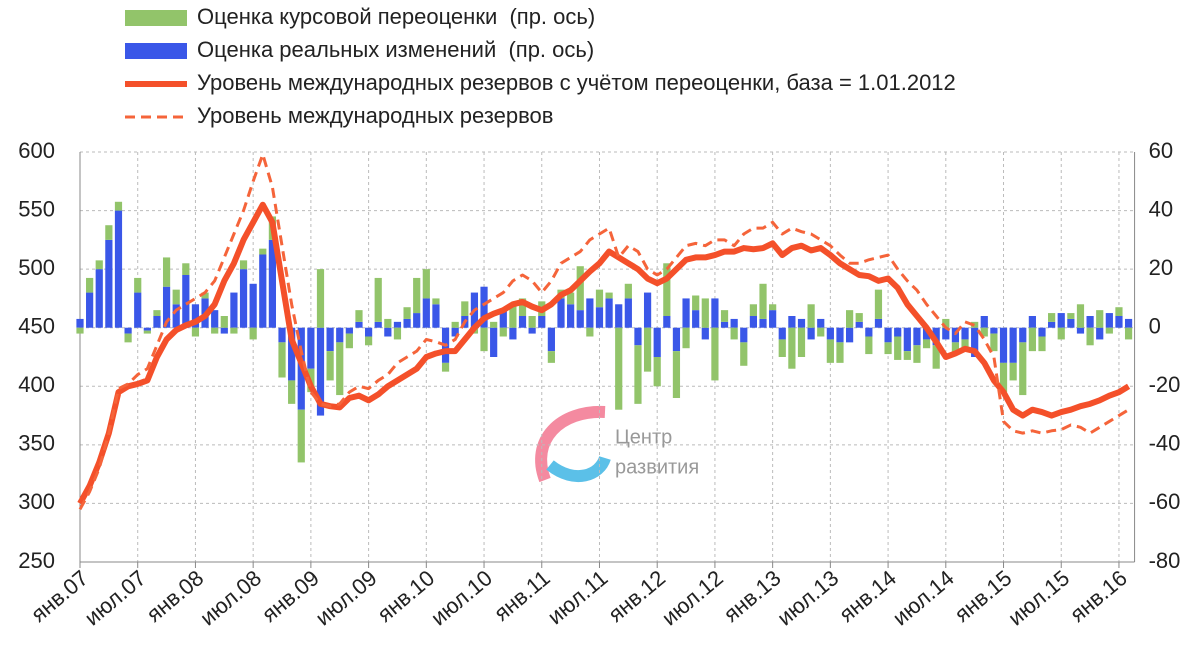 The width and height of the screenshot is (1202, 664). I want to click on watermark-logo, so click(573, 444).